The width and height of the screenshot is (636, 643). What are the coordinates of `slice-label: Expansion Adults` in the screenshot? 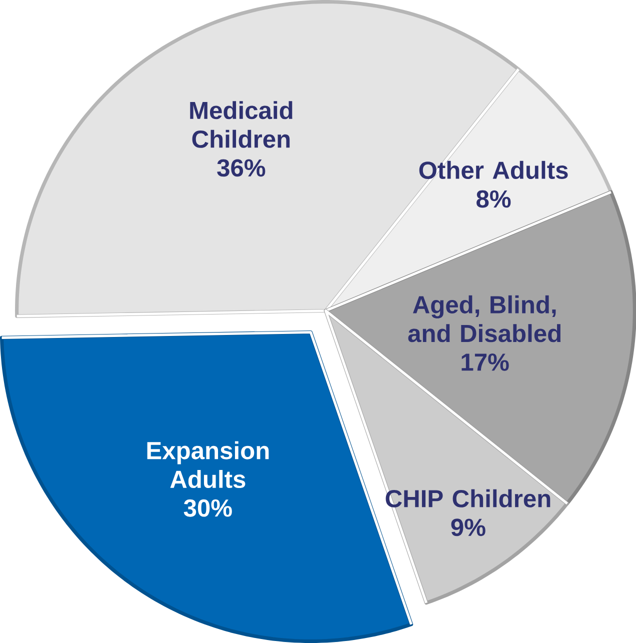 It's located at (207, 464).